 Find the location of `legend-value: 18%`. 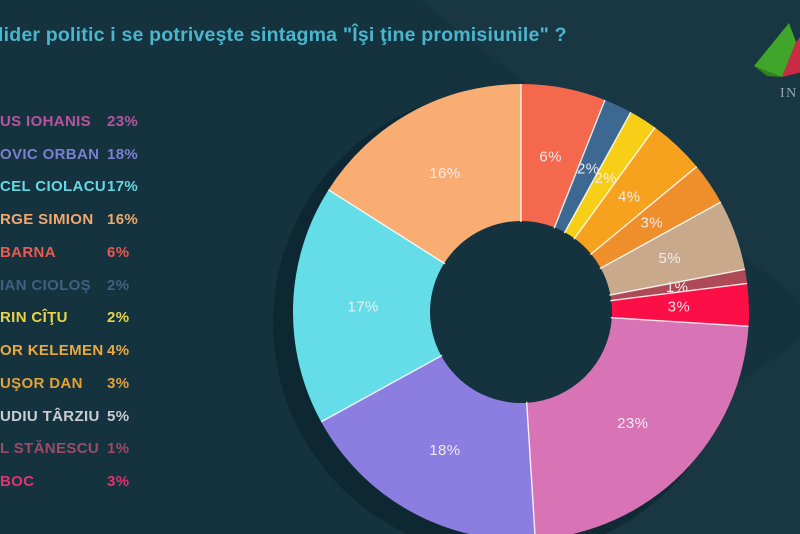

legend-value: 18% is located at coordinates (123, 154).